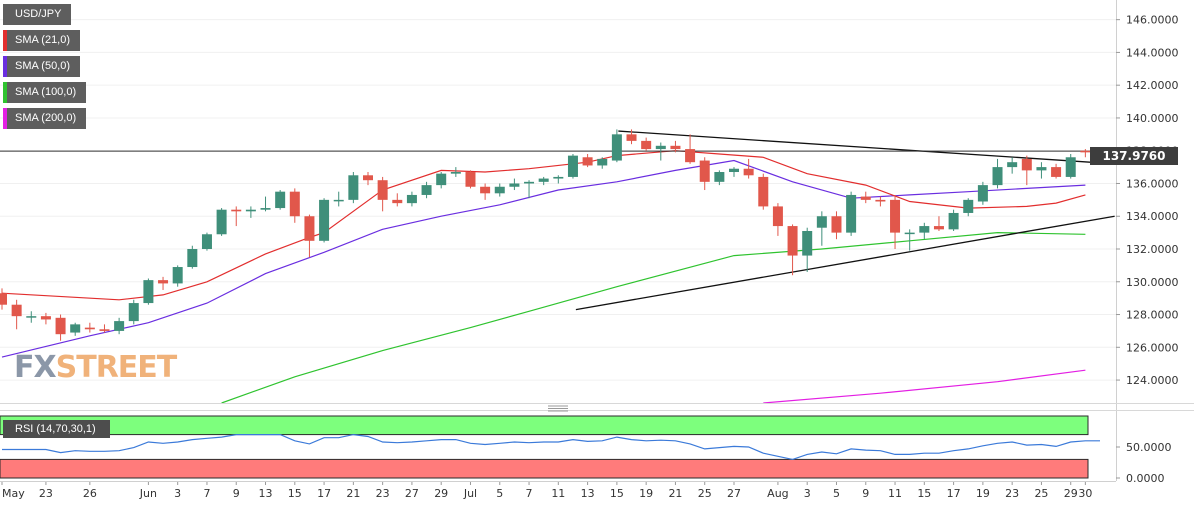 The width and height of the screenshot is (1194, 506). I want to click on legend-item-3: SMA (100,0), so click(45, 92).